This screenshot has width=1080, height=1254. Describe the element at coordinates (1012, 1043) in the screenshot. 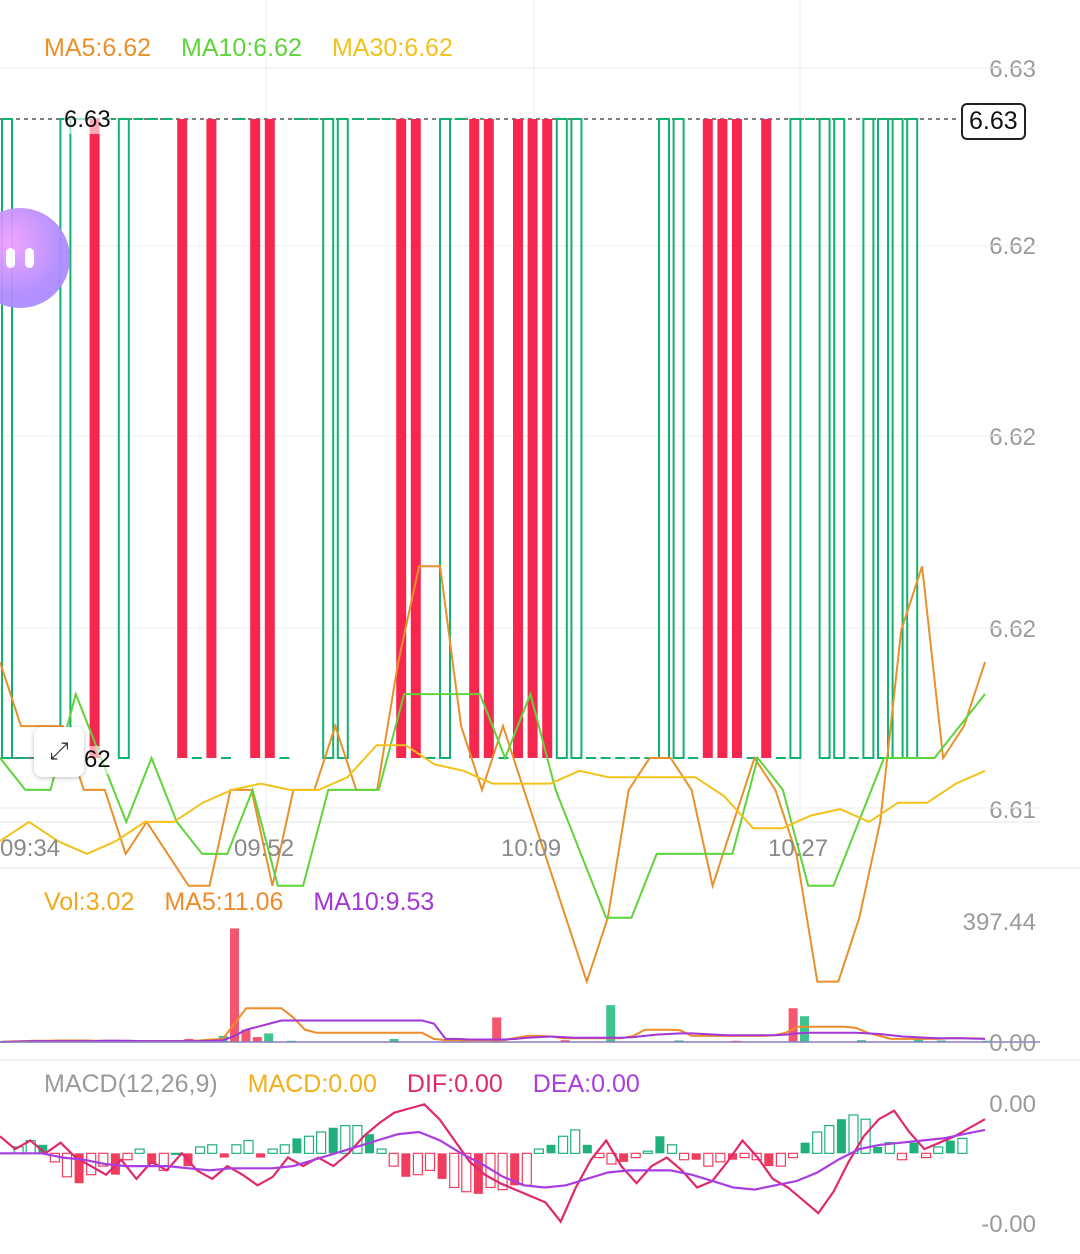

I see `volume-axis-bottom: 0.00` at that location.